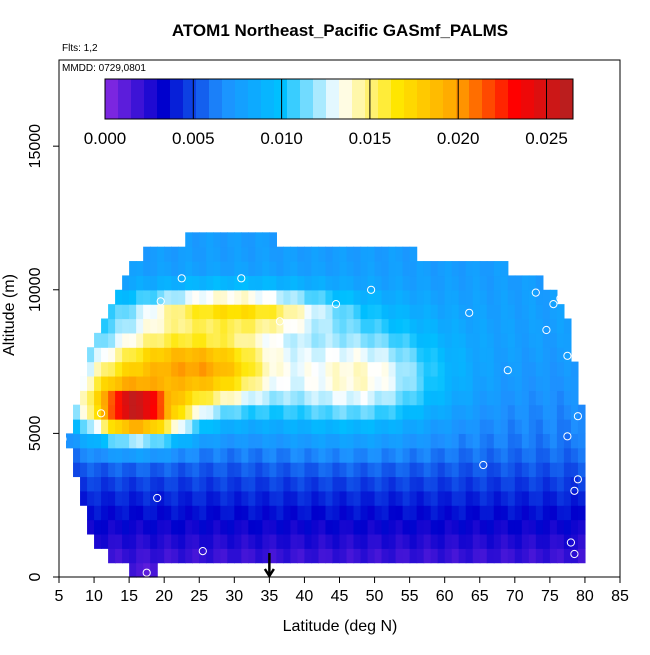  Describe the element at coordinates (574, 554) in the screenshot. I see `sample-point` at that location.